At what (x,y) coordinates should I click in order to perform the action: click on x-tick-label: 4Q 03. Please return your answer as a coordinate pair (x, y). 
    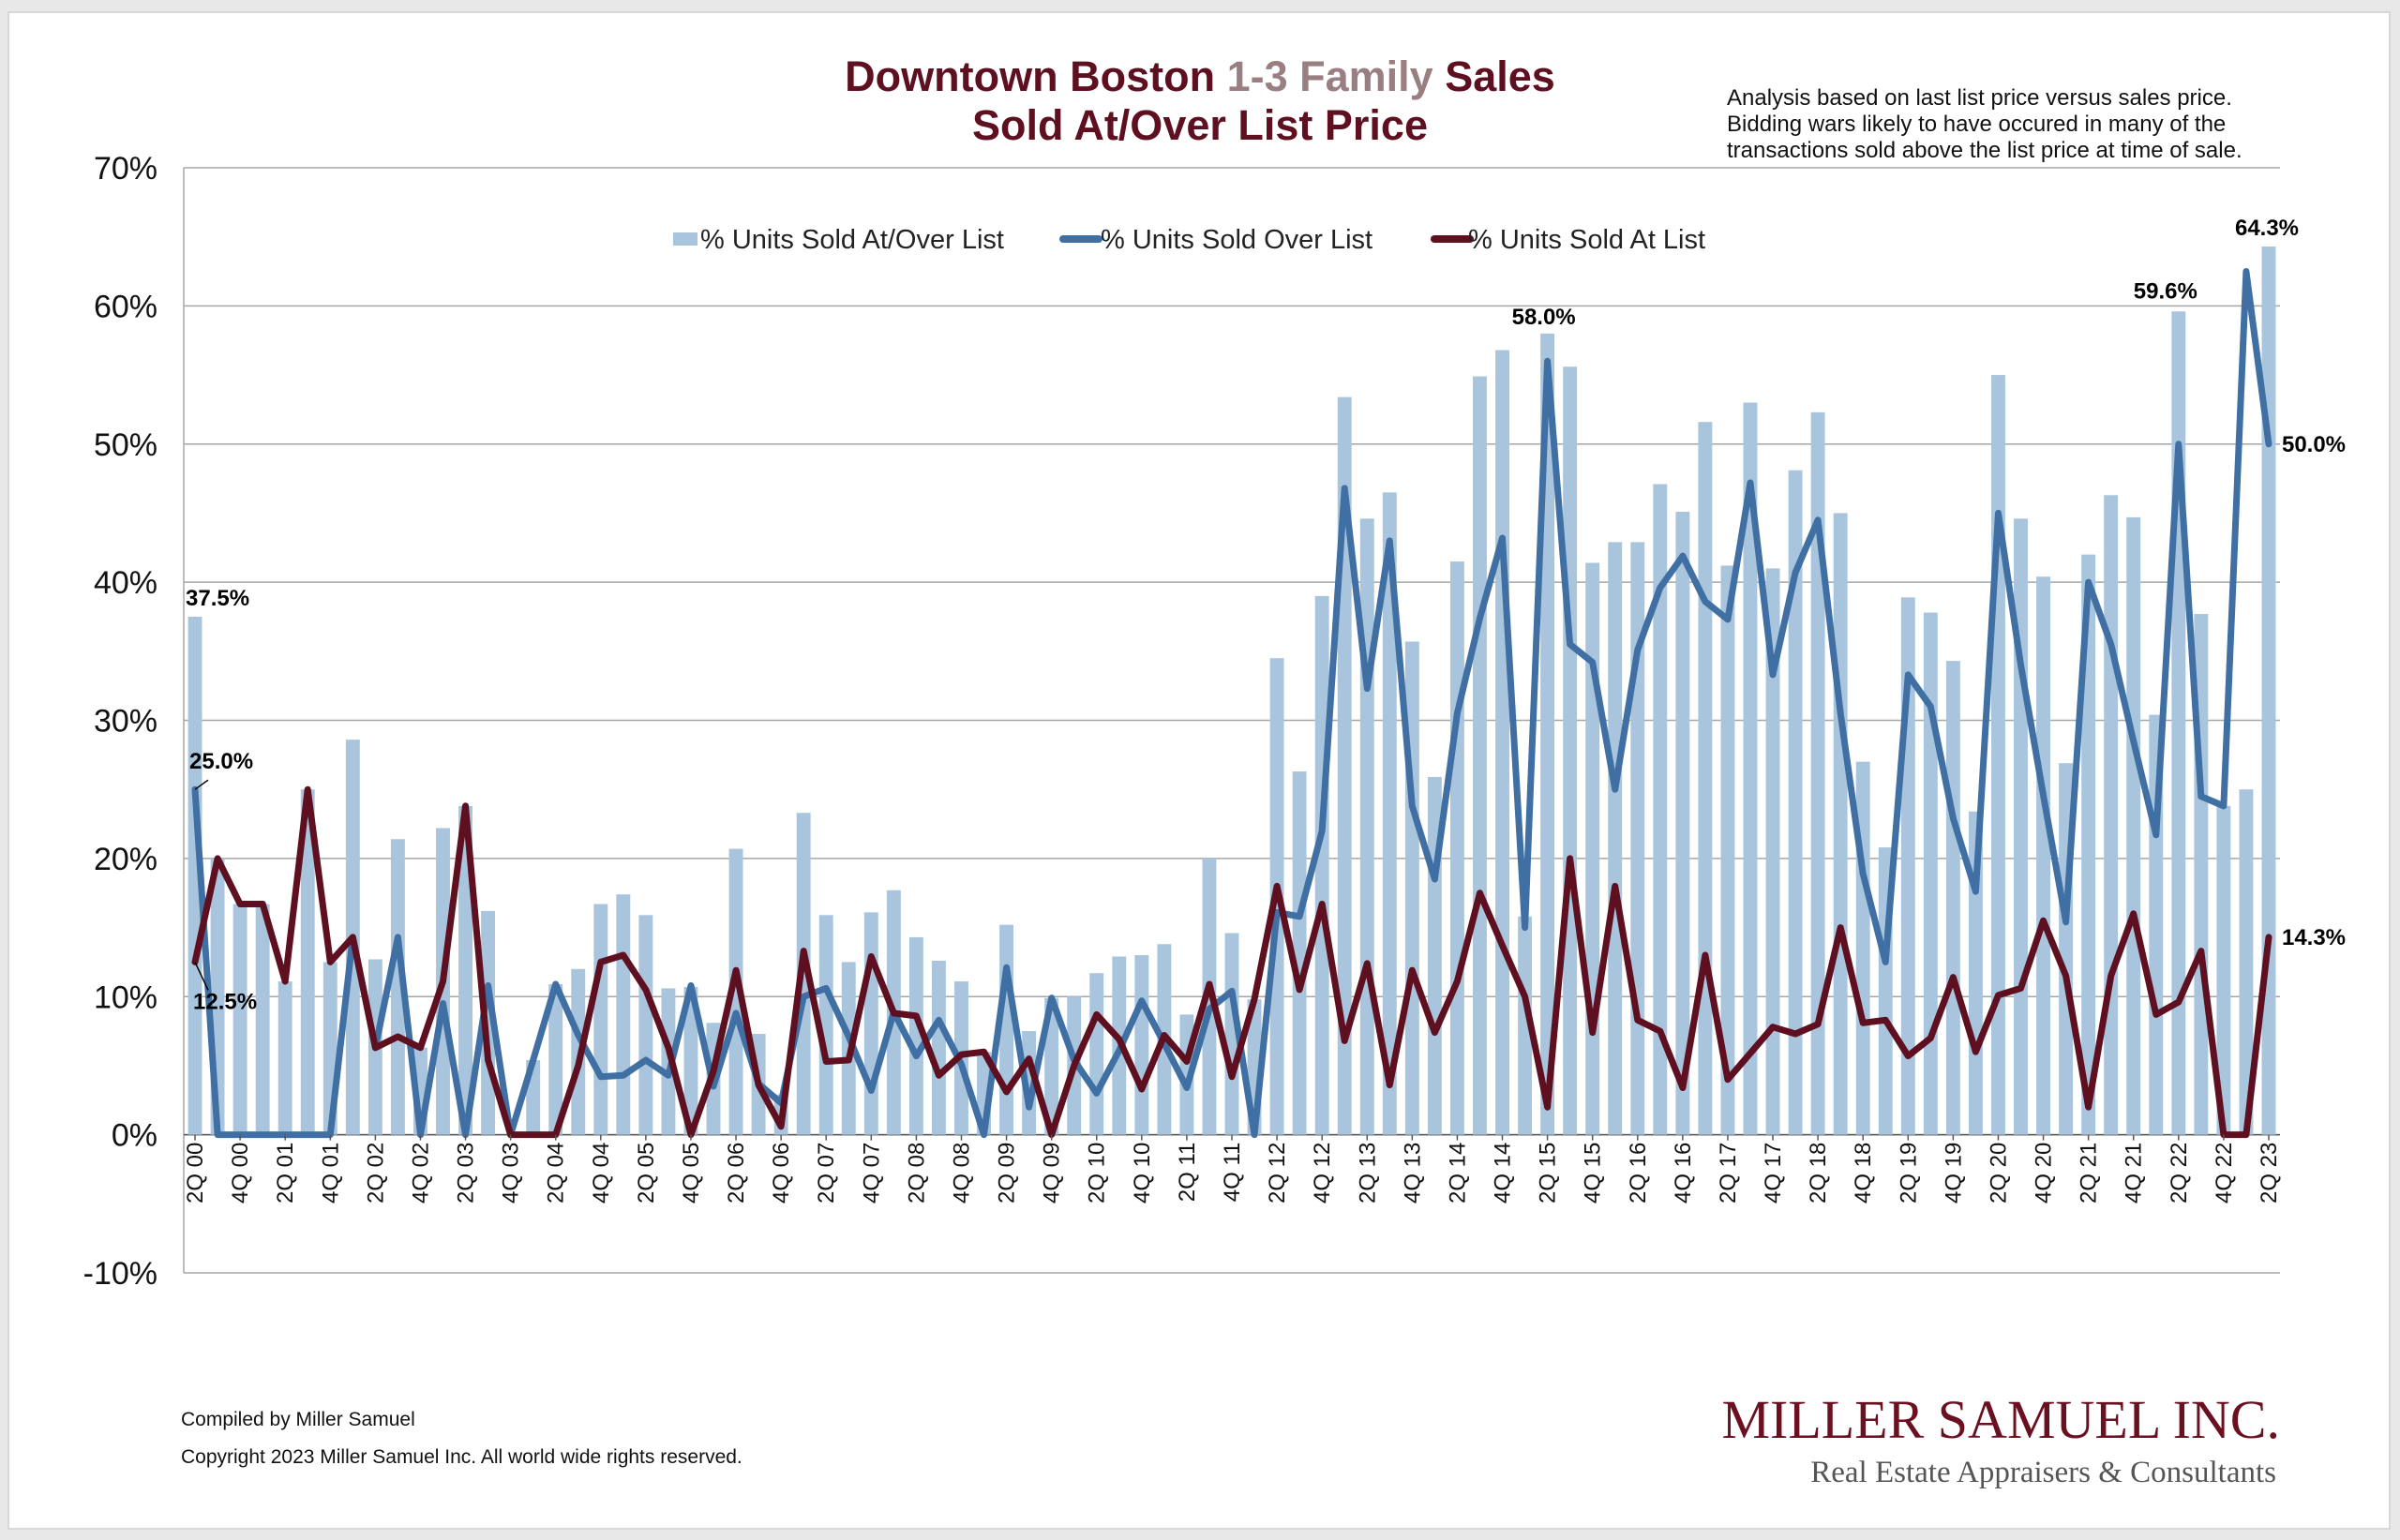
    Looking at the image, I should click on (511, 1173).